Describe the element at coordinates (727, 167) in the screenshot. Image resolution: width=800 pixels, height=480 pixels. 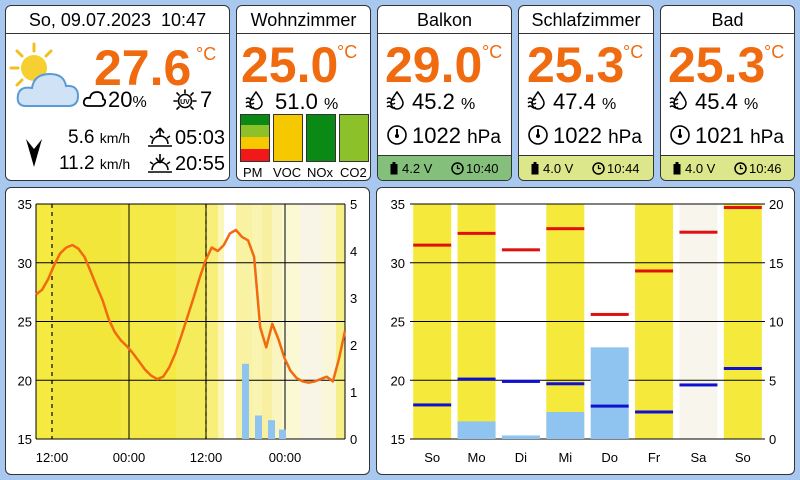
I see `status-bar: 4.0 V 10:46` at that location.